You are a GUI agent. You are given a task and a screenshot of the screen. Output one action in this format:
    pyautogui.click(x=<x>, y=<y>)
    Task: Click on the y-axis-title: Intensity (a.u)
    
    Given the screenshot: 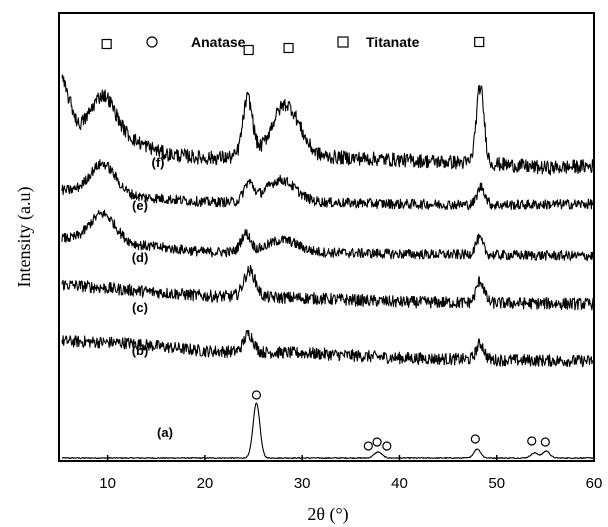 What is the action you would take?
    pyautogui.click(x=24, y=237)
    